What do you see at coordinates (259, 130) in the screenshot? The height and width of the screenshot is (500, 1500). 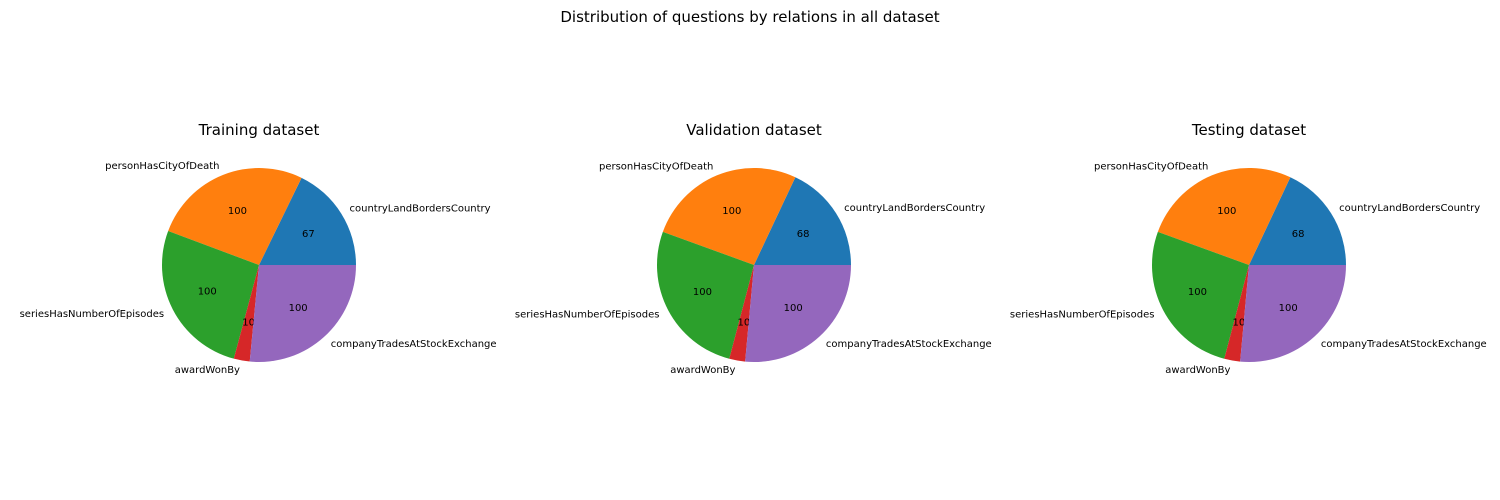 I see `pie-title: Training dataset` at bounding box center [259, 130].